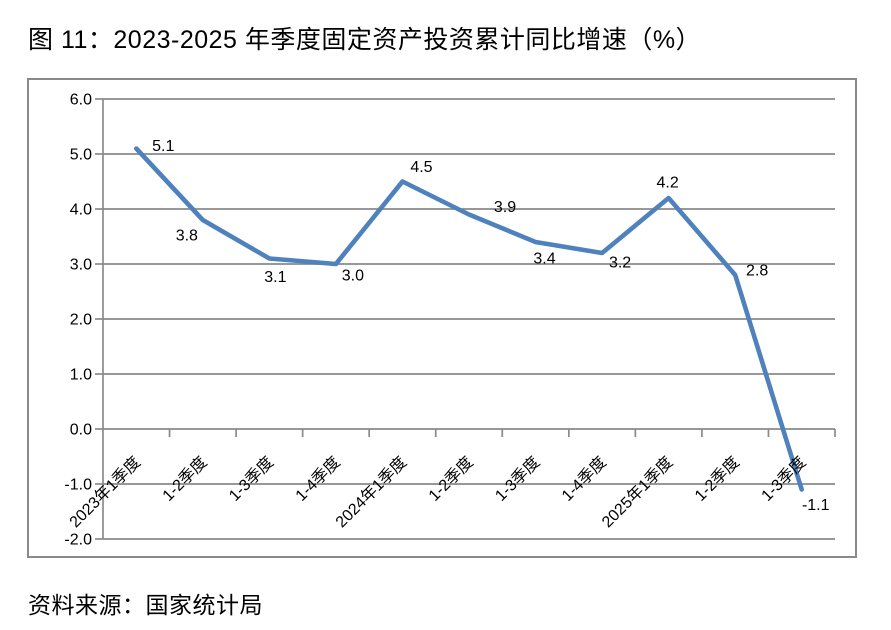  Describe the element at coordinates (544, 259) in the screenshot. I see `data-label: 3.4` at that location.